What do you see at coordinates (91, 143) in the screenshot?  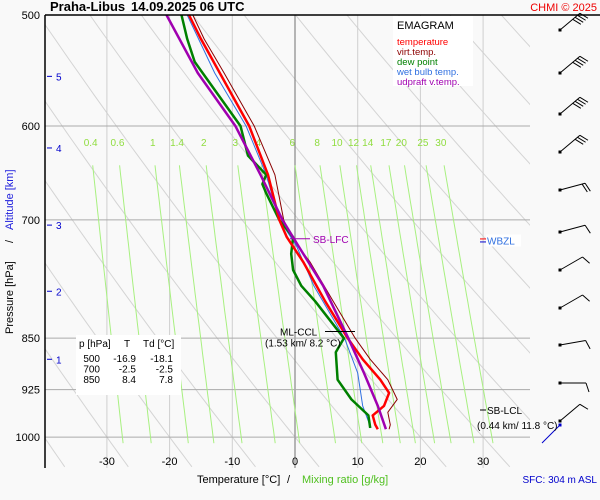 I see `mixing-ratio-label: 0.4` at bounding box center [91, 143].